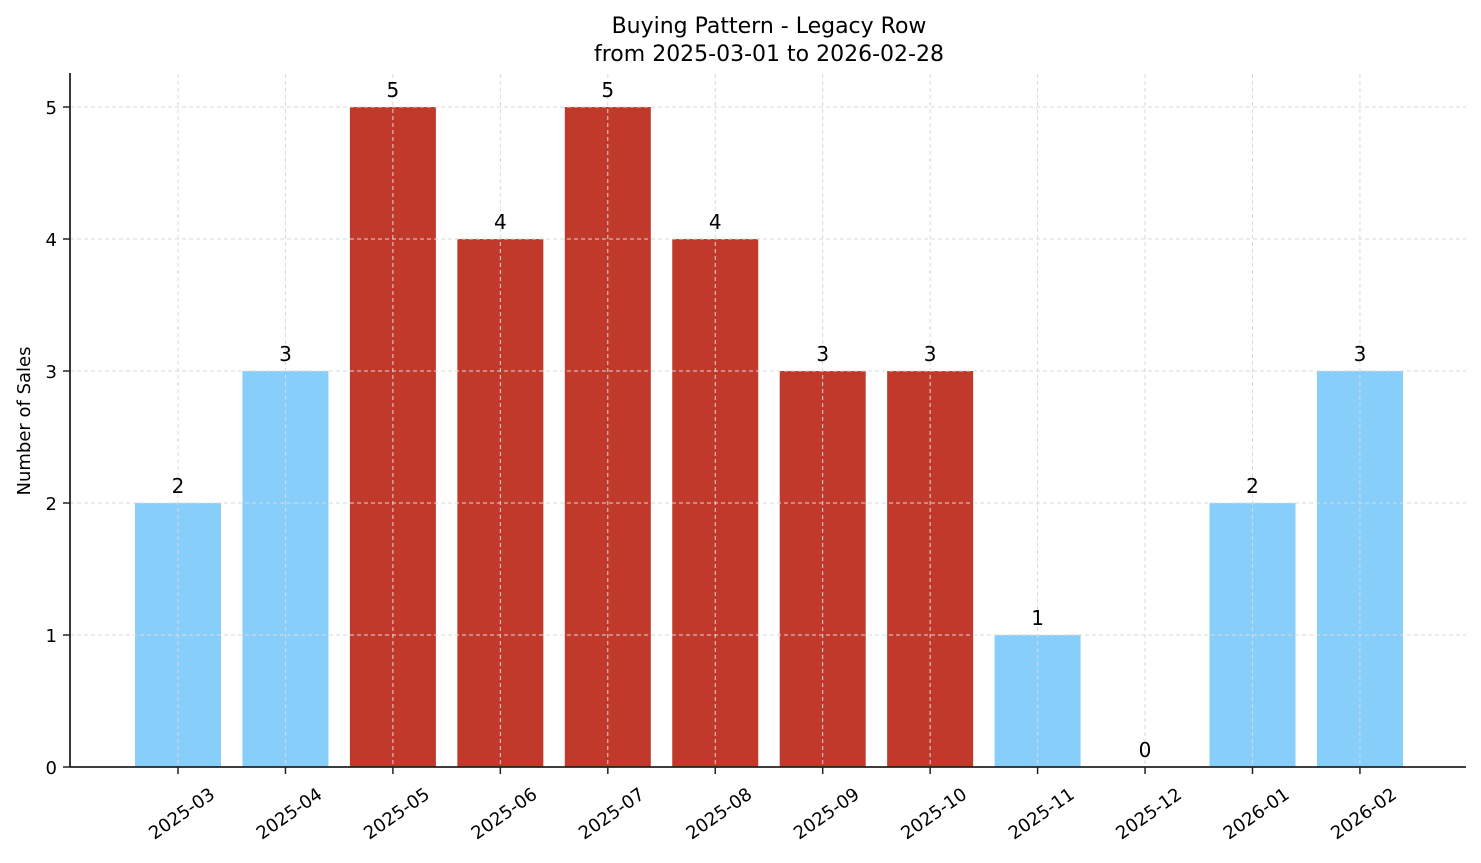  What do you see at coordinates (1145, 750) in the screenshot?
I see `data-label: 0` at bounding box center [1145, 750].